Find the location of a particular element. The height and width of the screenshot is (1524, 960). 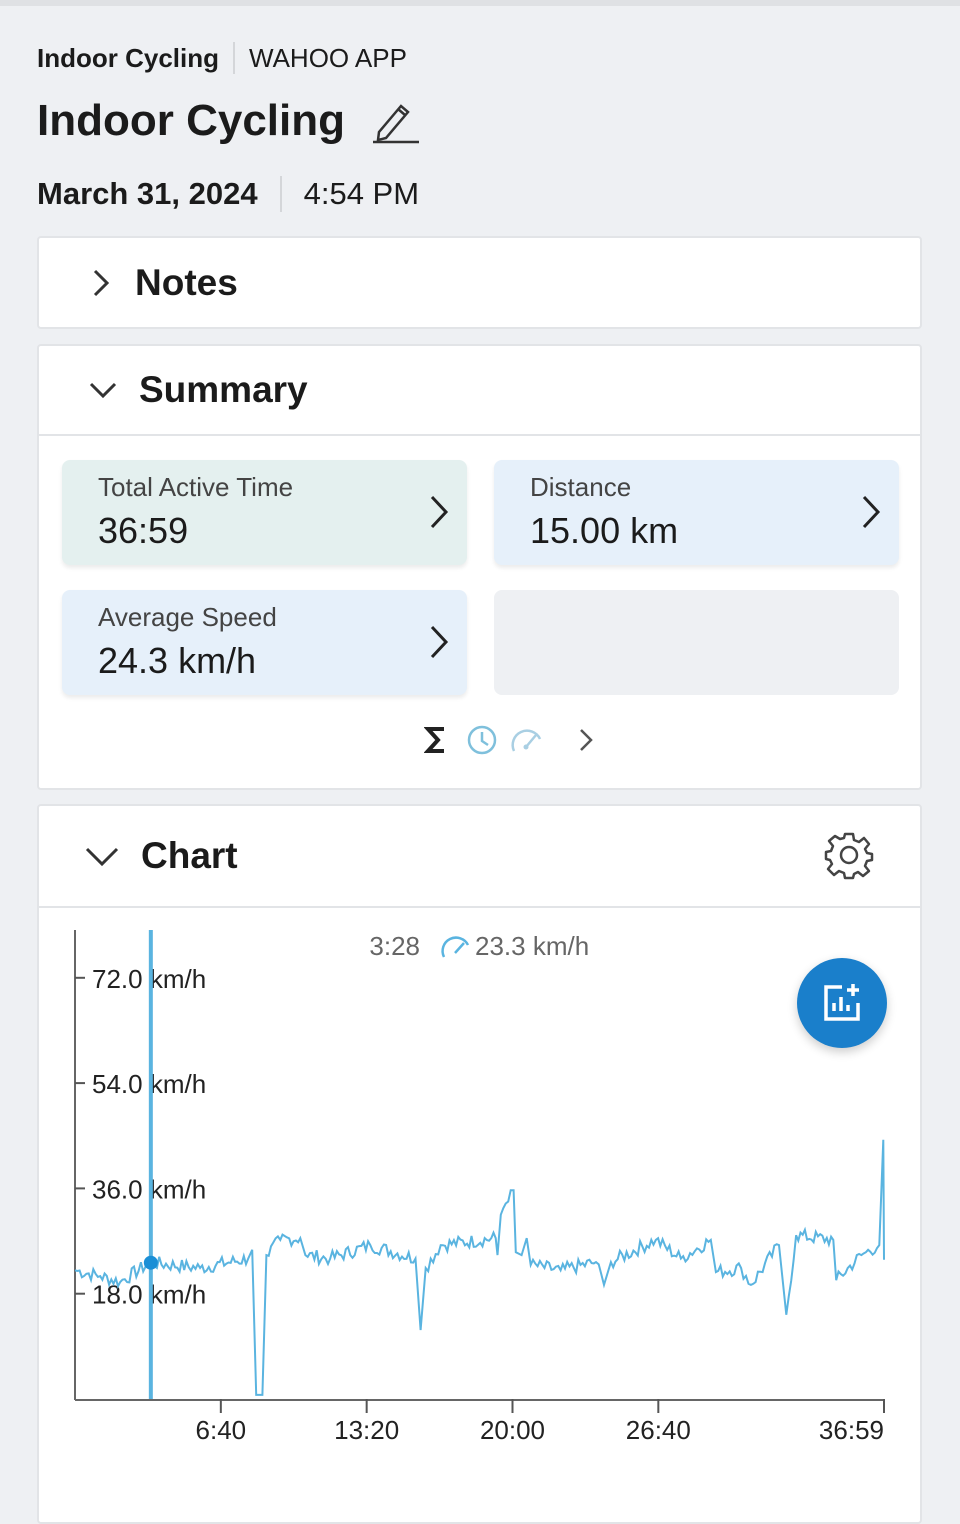

page-title: Indoor Cycling is located at coordinates (228, 121).